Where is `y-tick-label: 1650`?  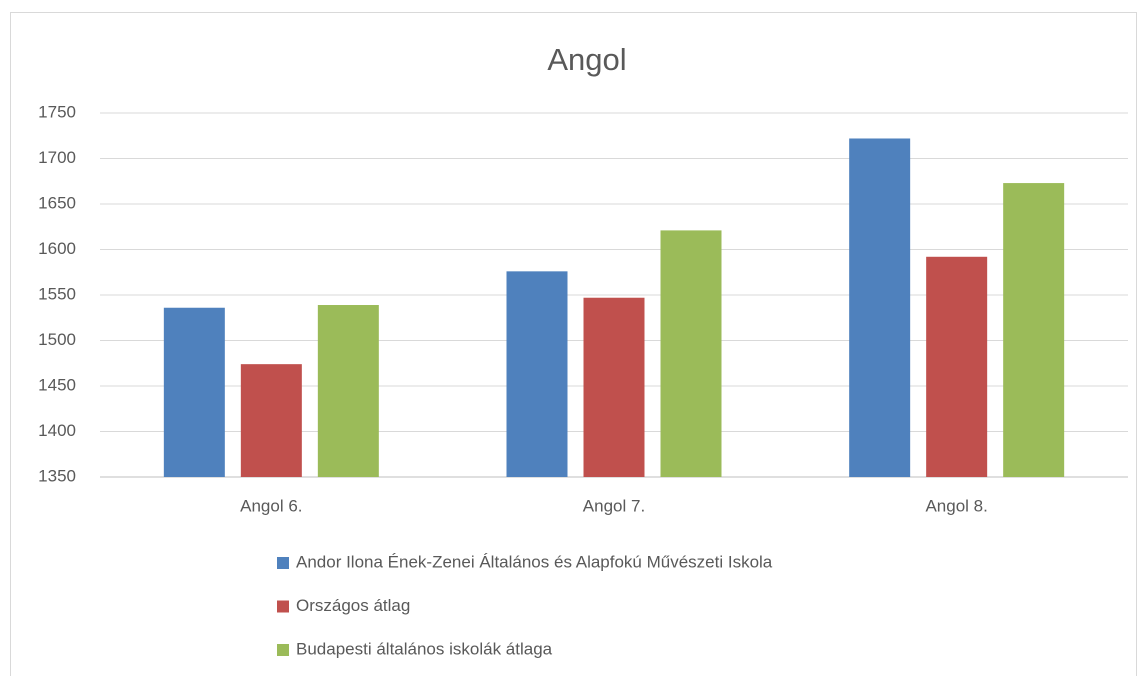
y-tick-label: 1650 is located at coordinates (57, 202).